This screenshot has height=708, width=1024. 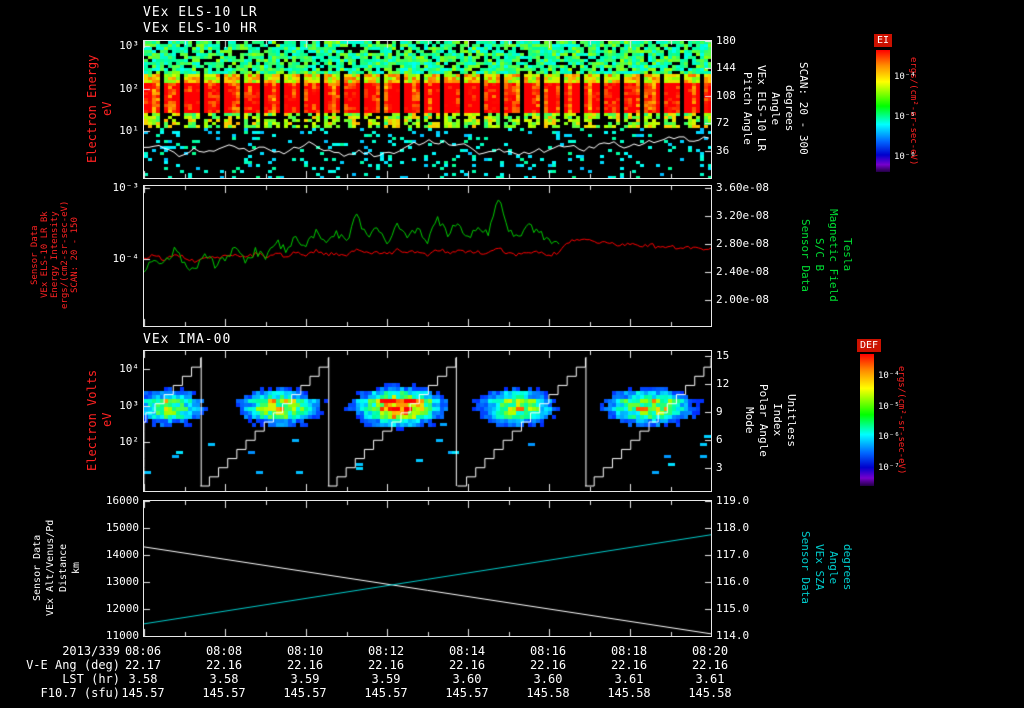 I want to click on y-right-axis-title-line: Mode, so click(x=749, y=420).